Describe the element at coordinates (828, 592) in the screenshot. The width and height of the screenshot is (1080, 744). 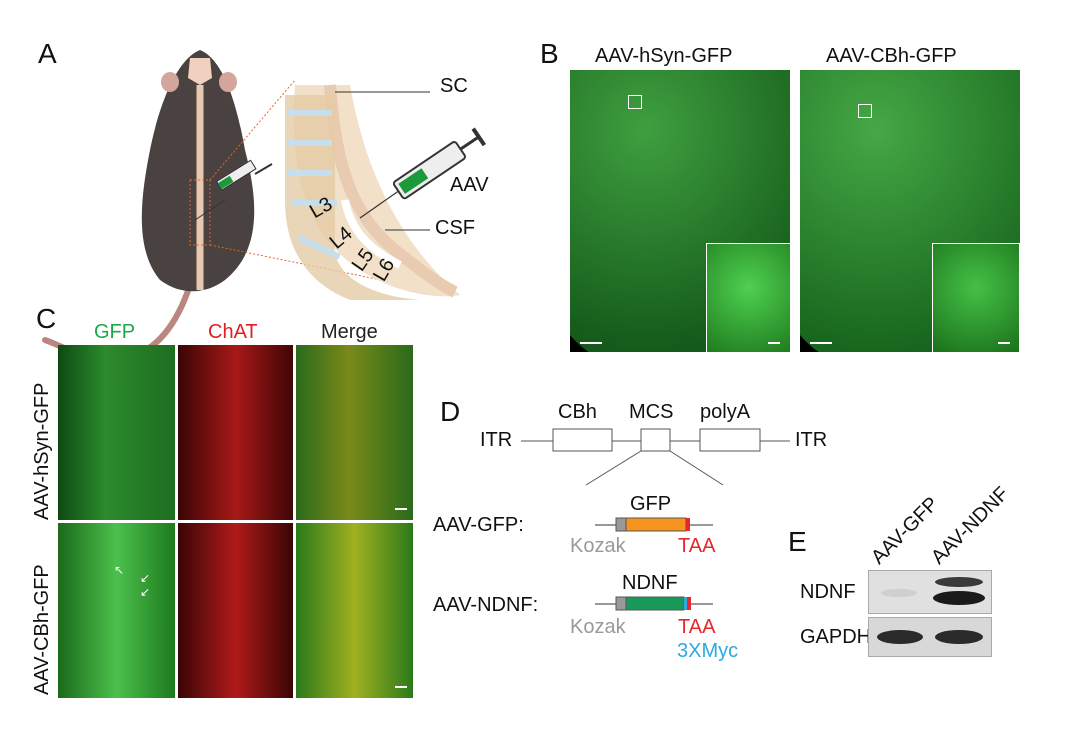
I see `row-ndnf: NDNF` at that location.